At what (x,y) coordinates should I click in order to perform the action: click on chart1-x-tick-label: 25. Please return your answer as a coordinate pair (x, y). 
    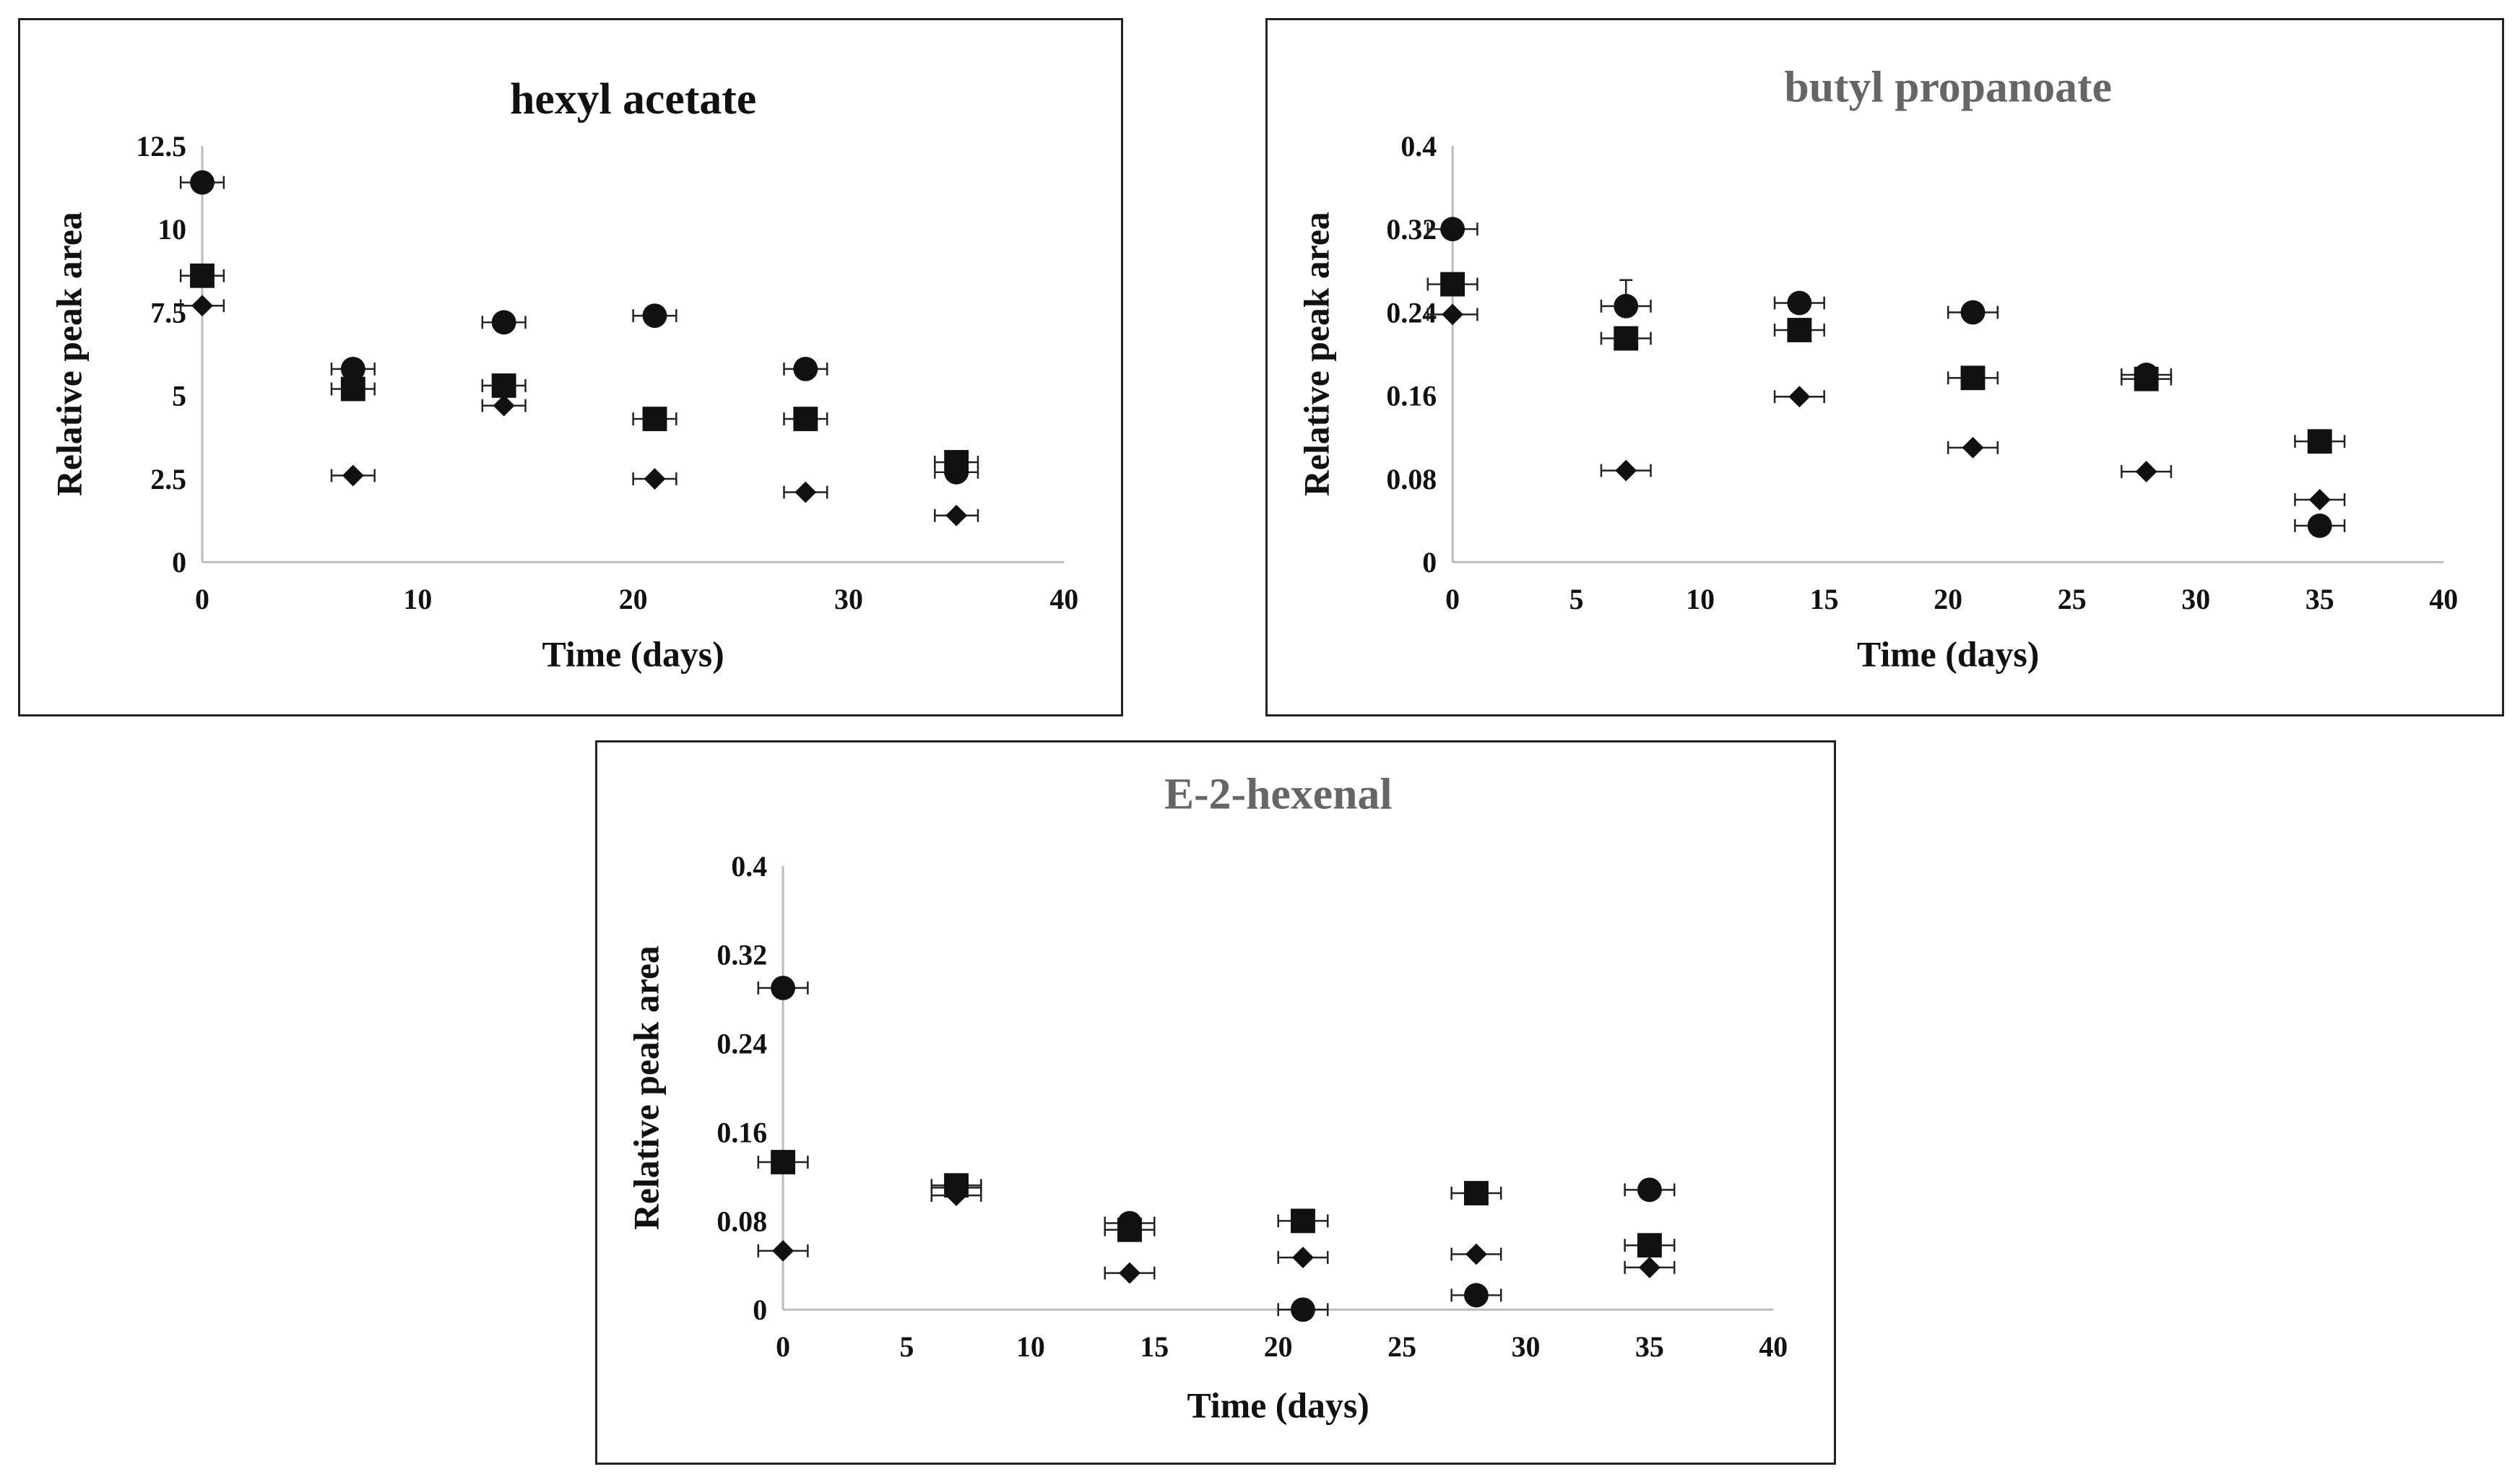
    Looking at the image, I should click on (2072, 599).